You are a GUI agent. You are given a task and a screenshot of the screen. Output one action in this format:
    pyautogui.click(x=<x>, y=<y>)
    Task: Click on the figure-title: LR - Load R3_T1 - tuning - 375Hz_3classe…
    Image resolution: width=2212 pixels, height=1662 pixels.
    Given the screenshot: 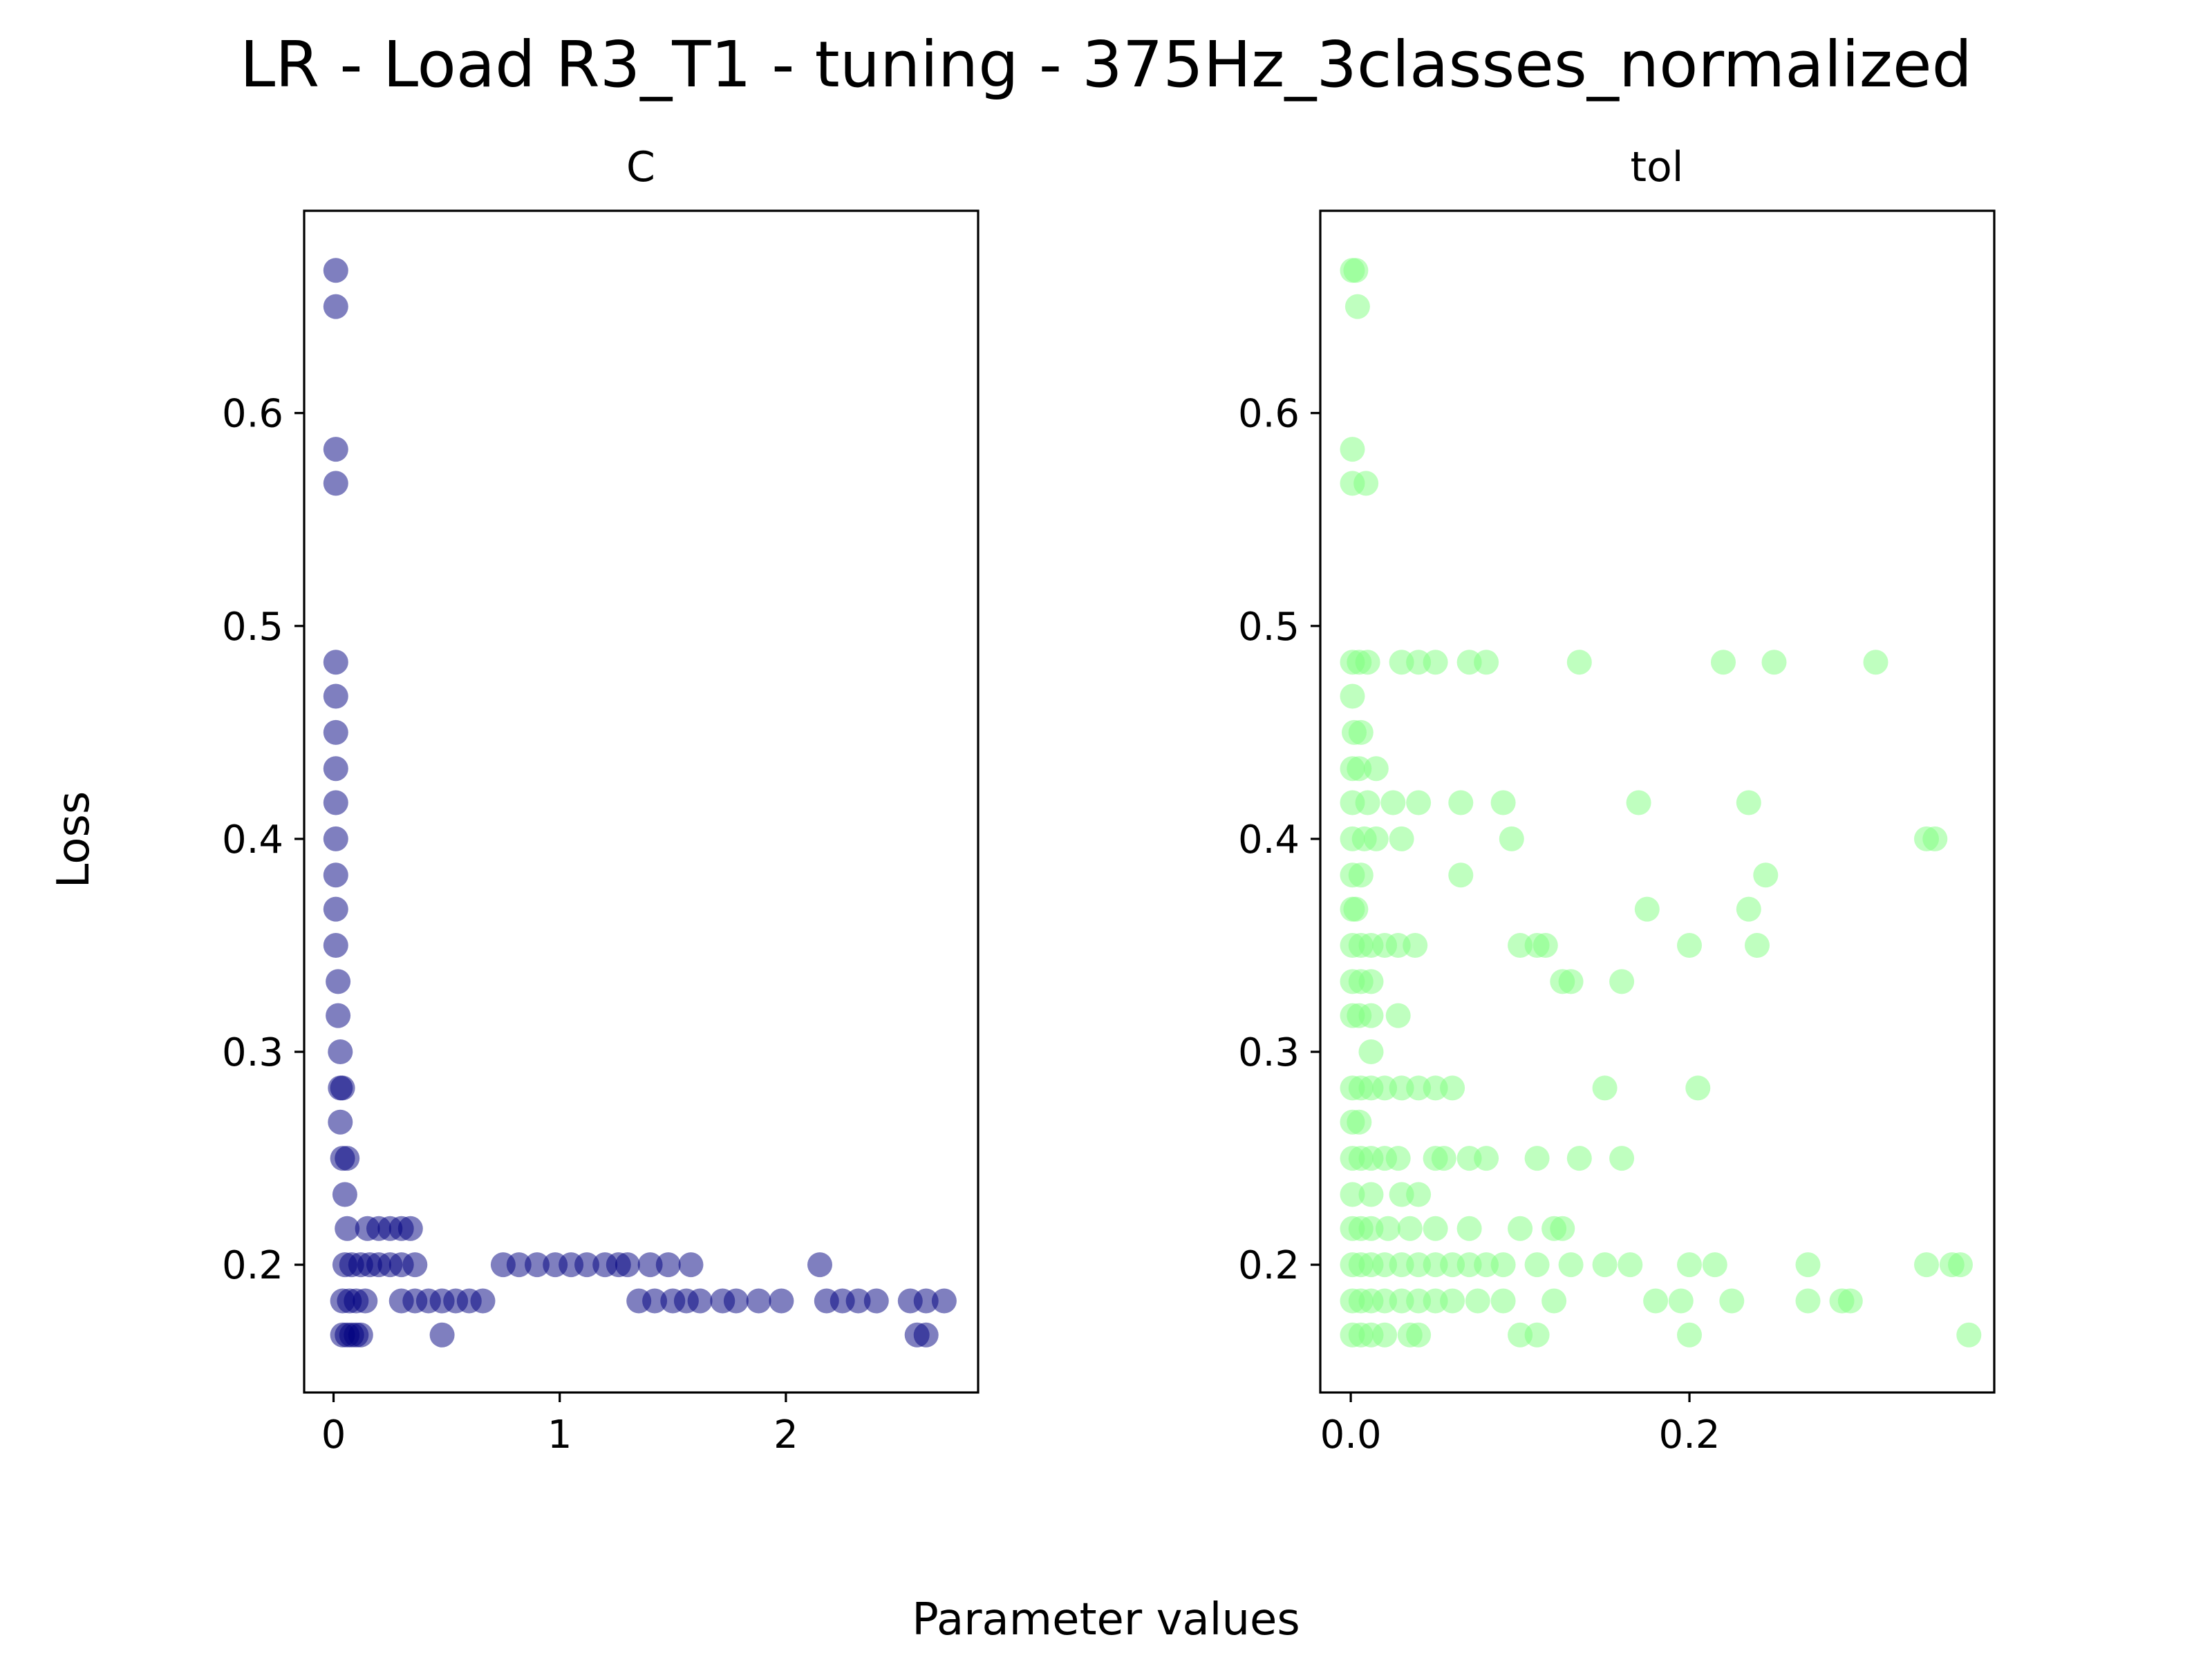 What is the action you would take?
    pyautogui.click(x=1106, y=65)
    